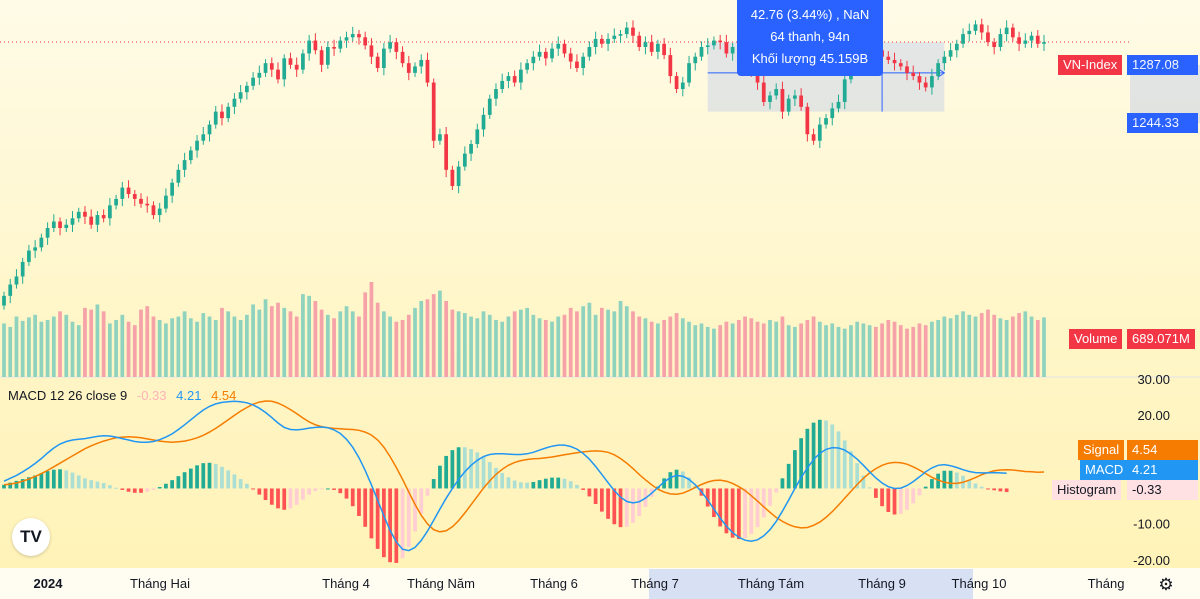  Describe the element at coordinates (31, 537) in the screenshot. I see `tradingview-logo: TV` at that location.